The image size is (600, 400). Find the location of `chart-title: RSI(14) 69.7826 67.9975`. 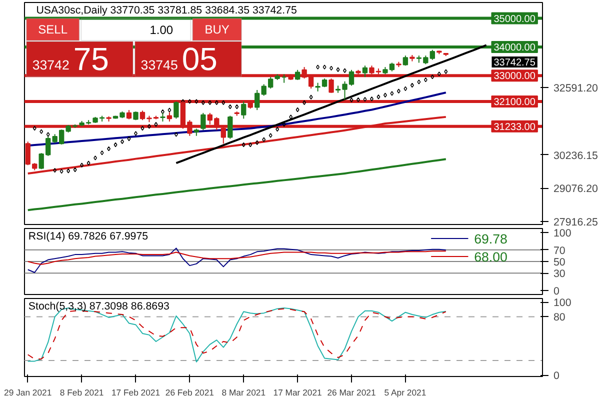

chart-title: RSI(14) 69.7826 67.9975 is located at coordinates (88, 236).